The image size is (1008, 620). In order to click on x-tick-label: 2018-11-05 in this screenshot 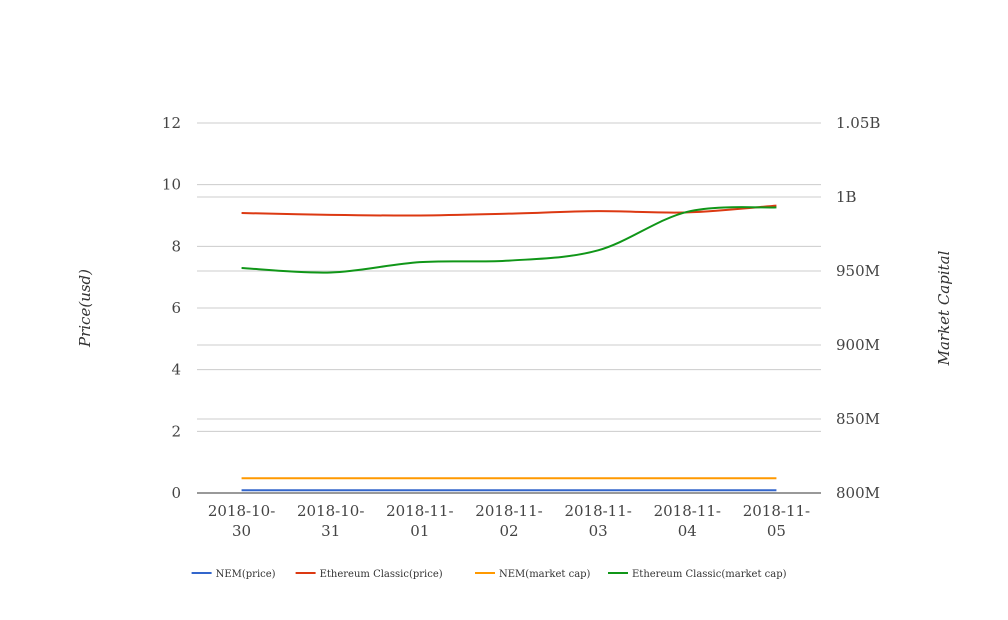, I will do `click(776, 521)`.